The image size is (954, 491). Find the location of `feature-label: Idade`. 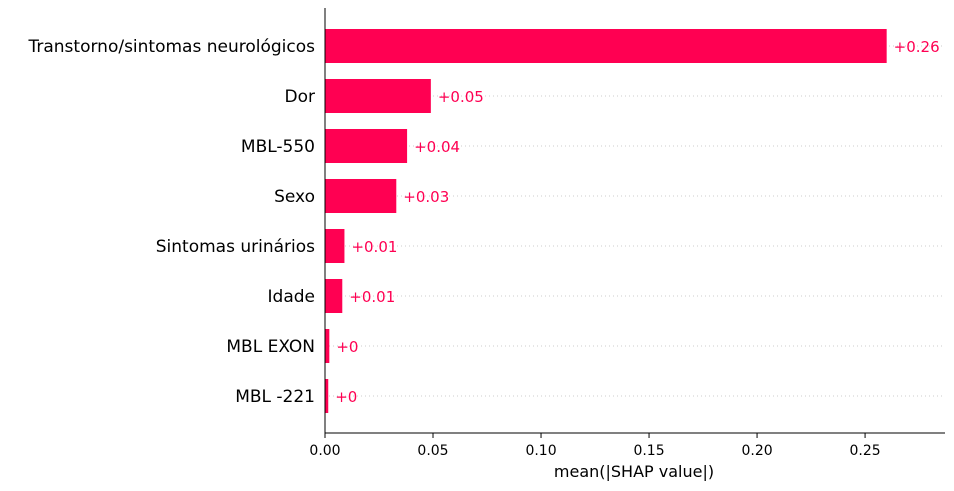

feature-label: Idade is located at coordinates (291, 297).